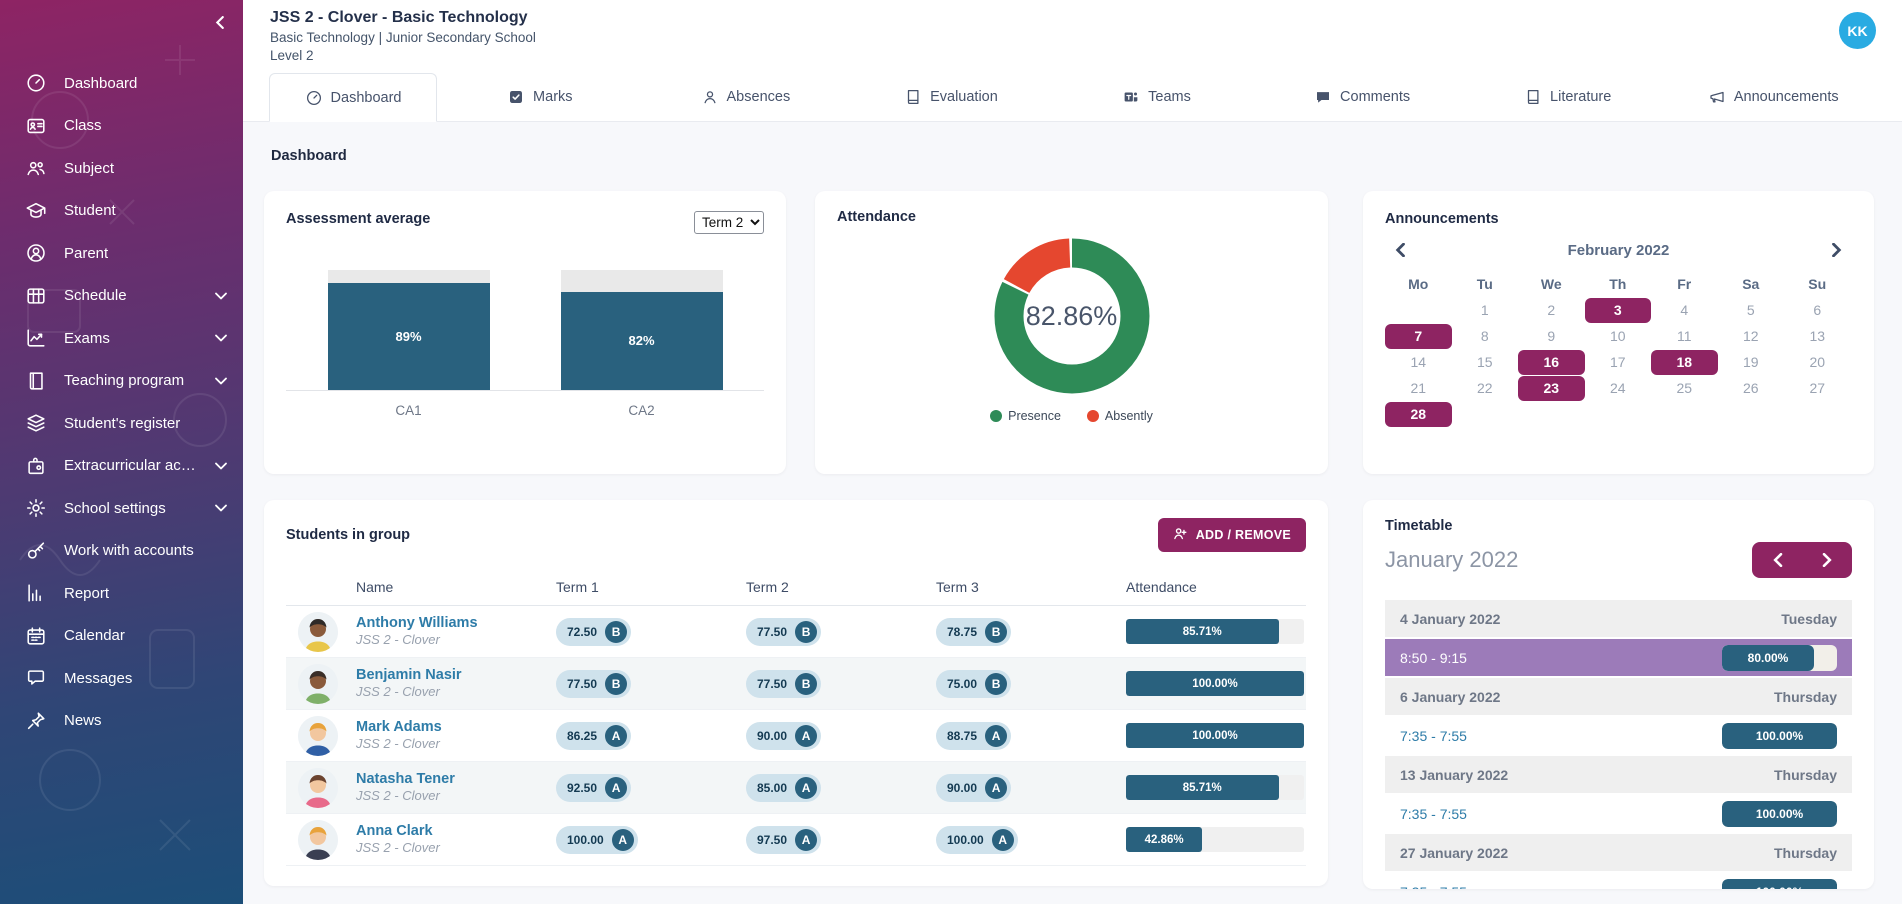 The width and height of the screenshot is (1902, 904). What do you see at coordinates (1452, 559) in the screenshot?
I see `timetable-month-label: January 2022` at bounding box center [1452, 559].